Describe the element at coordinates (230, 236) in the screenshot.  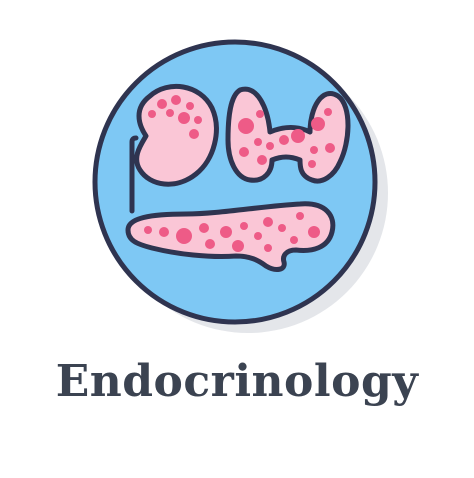
I see `pancreas-icon` at that location.